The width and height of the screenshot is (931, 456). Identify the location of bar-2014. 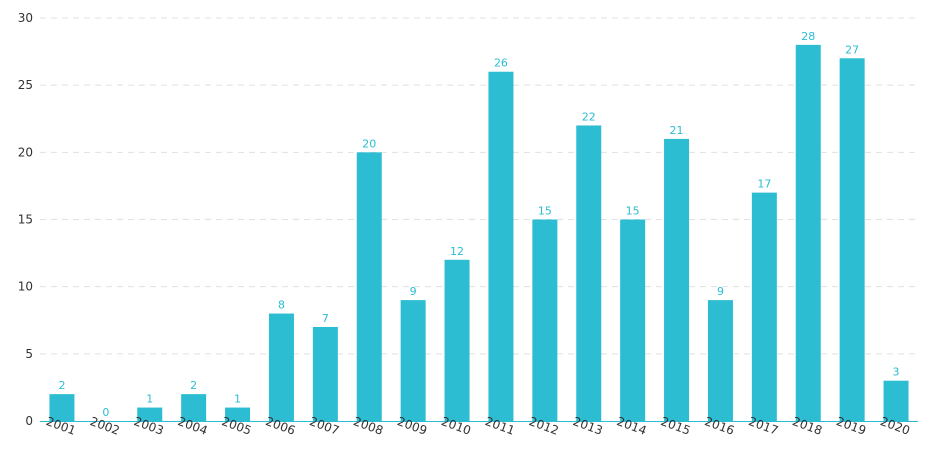
(633, 320).